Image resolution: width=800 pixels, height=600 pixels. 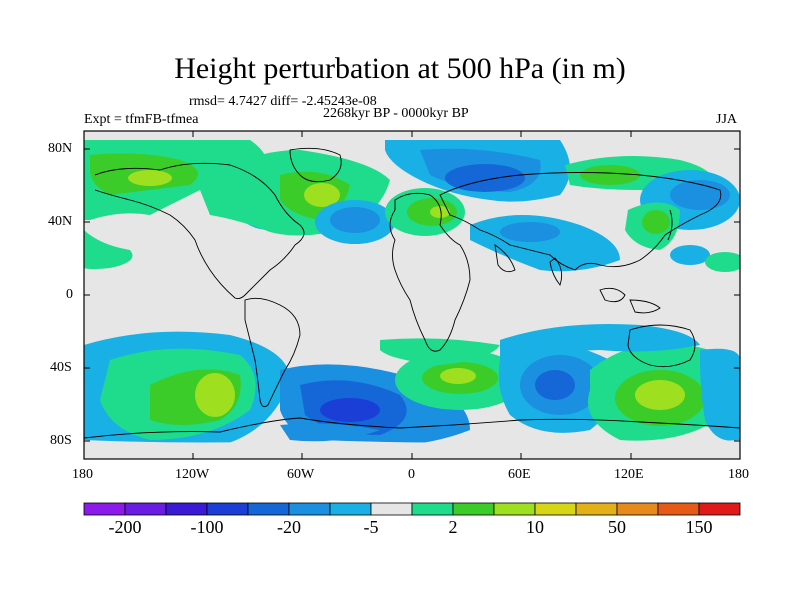 What do you see at coordinates (727, 119) in the screenshot?
I see `season-label: JJA` at bounding box center [727, 119].